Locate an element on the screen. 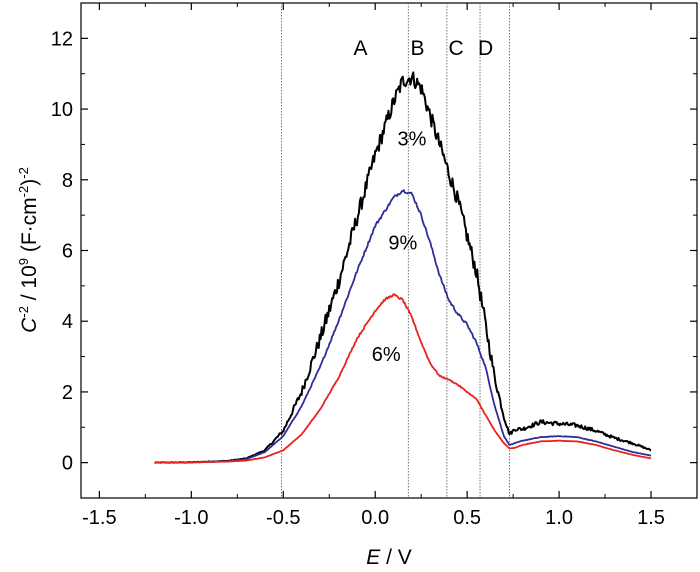 The width and height of the screenshot is (700, 572). y-tick-label: 0 is located at coordinates (67, 464).